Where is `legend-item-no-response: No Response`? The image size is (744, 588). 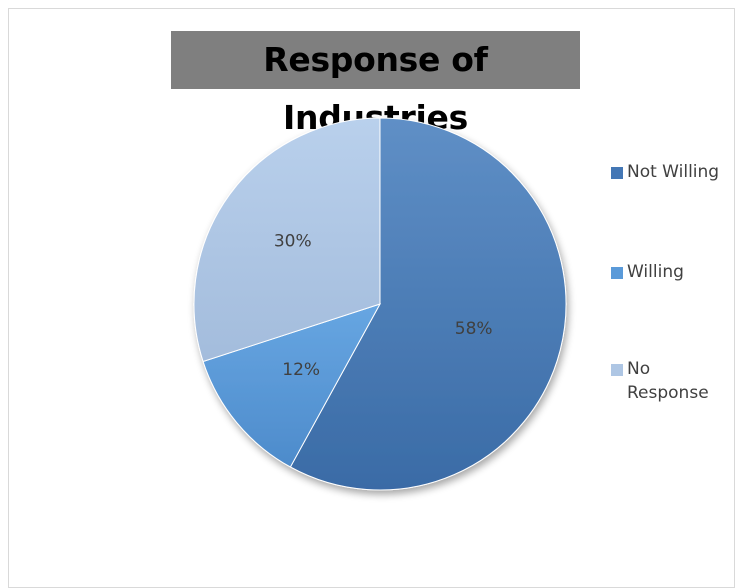 legend-item-no-response: No Response is located at coordinates (671, 381).